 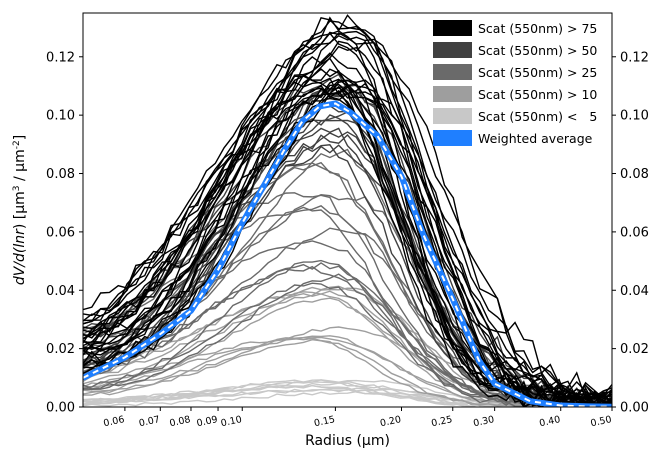 I want to click on y-tick-label-left: 0.06, so click(x=60, y=232).